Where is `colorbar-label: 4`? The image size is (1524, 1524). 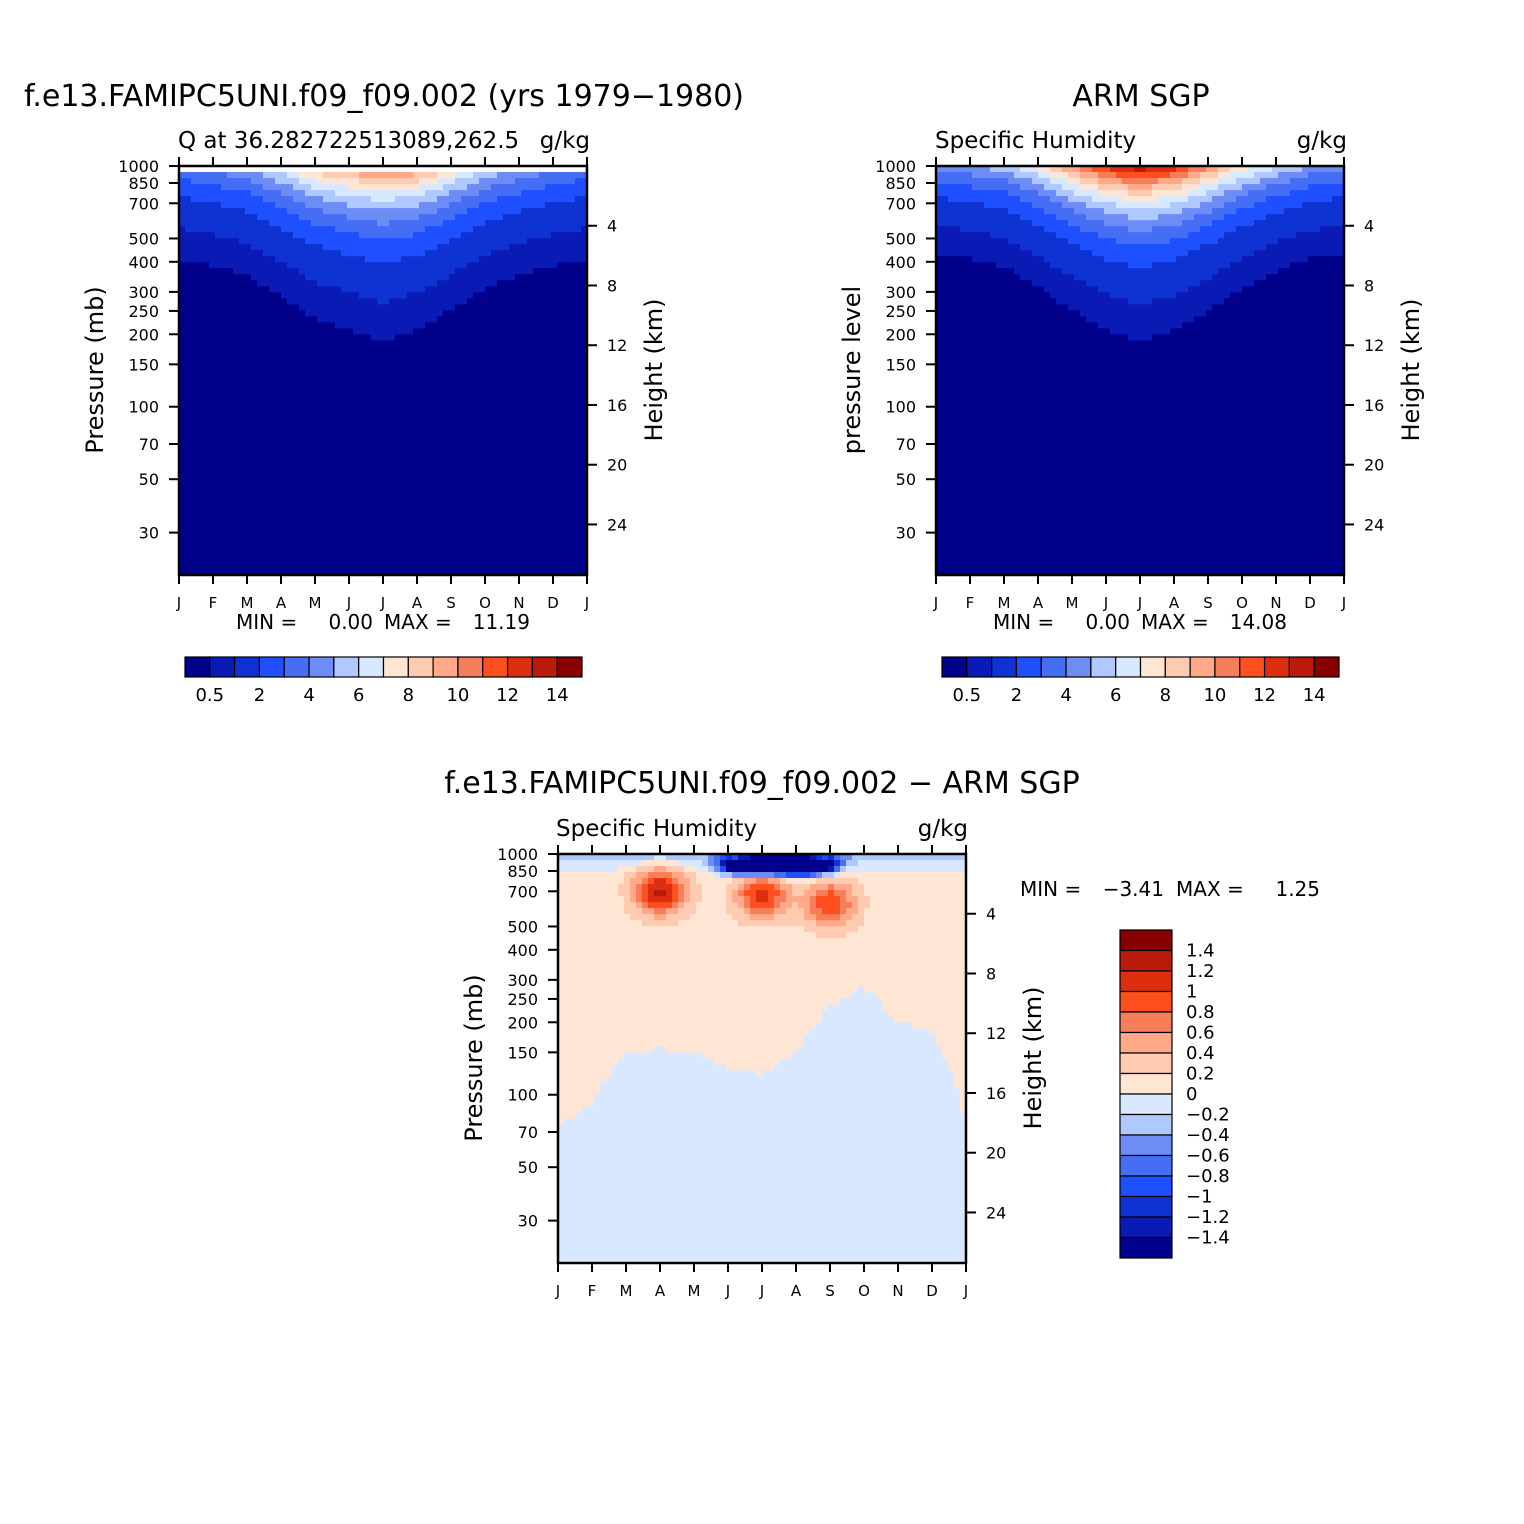
colorbar-label: 4 is located at coordinates (308, 695).